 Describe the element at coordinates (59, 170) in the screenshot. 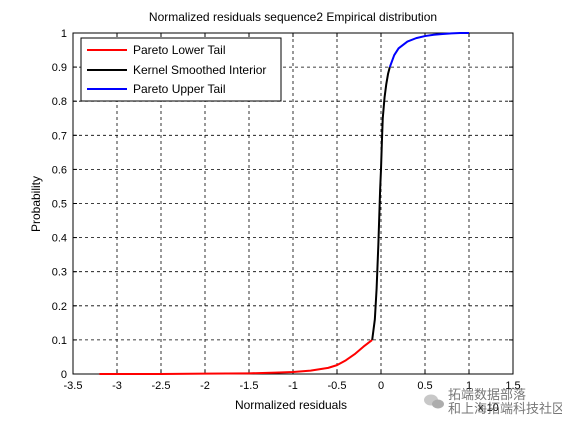

I see `y-tick-label: 0.6` at that location.